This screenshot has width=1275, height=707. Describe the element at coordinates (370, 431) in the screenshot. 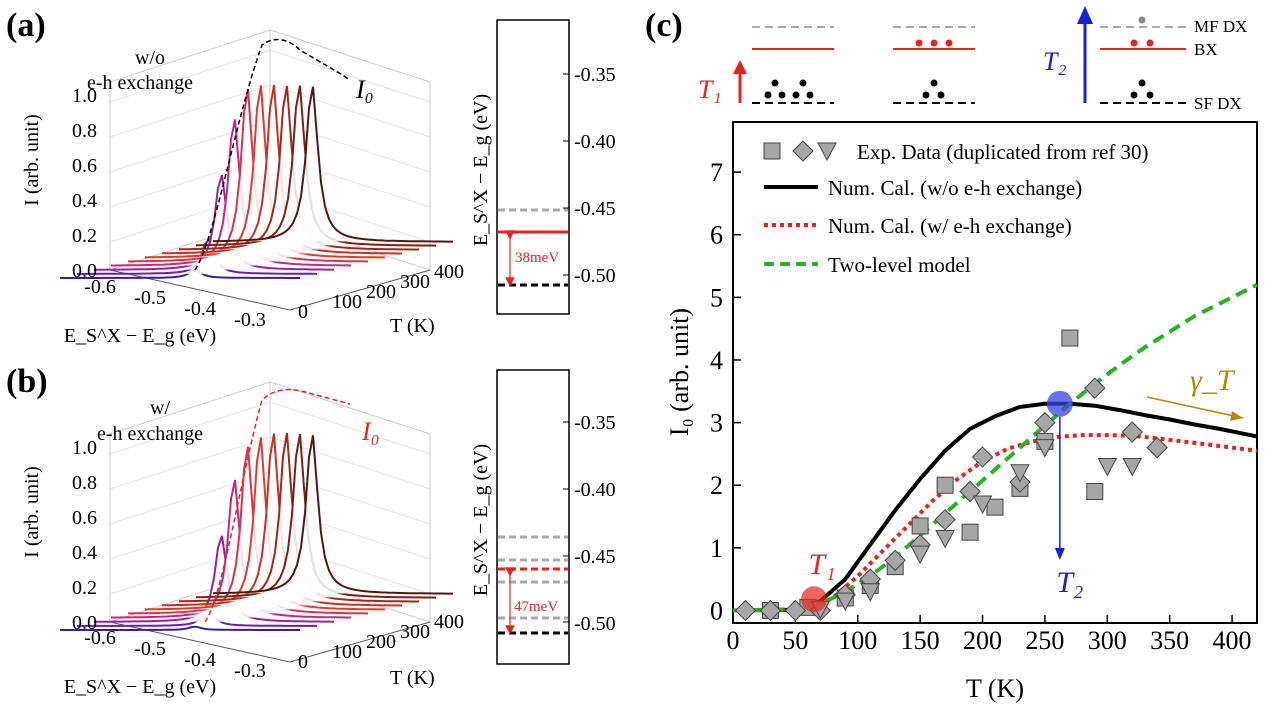

I see `curve-label-b: I₀` at that location.